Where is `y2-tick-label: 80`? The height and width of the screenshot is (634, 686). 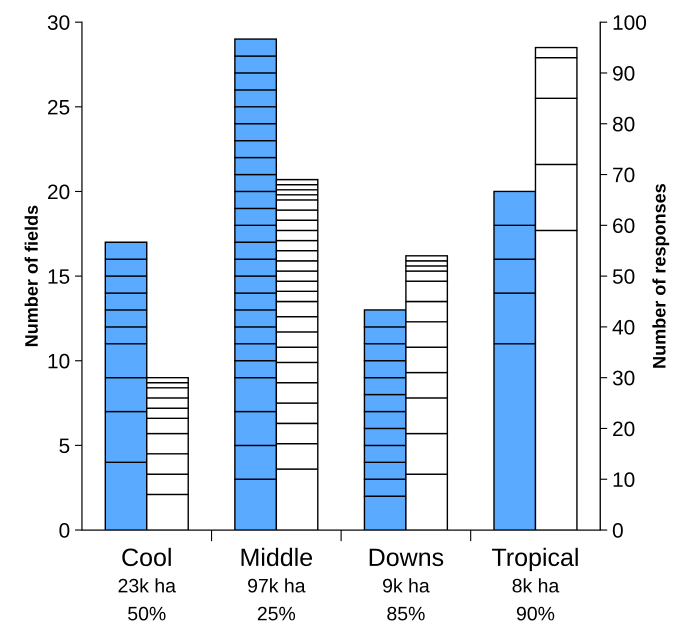
y2-tick-label: 80 is located at coordinates (623, 124).